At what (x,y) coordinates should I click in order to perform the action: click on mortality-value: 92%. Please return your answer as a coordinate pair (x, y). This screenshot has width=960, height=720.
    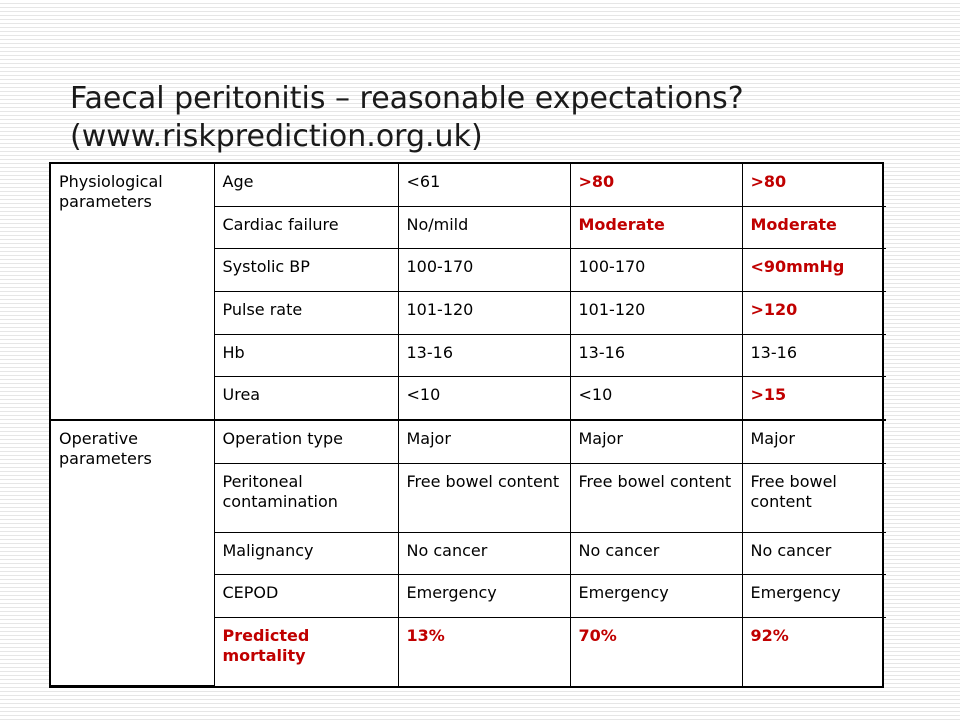
    Looking at the image, I should click on (769, 636).